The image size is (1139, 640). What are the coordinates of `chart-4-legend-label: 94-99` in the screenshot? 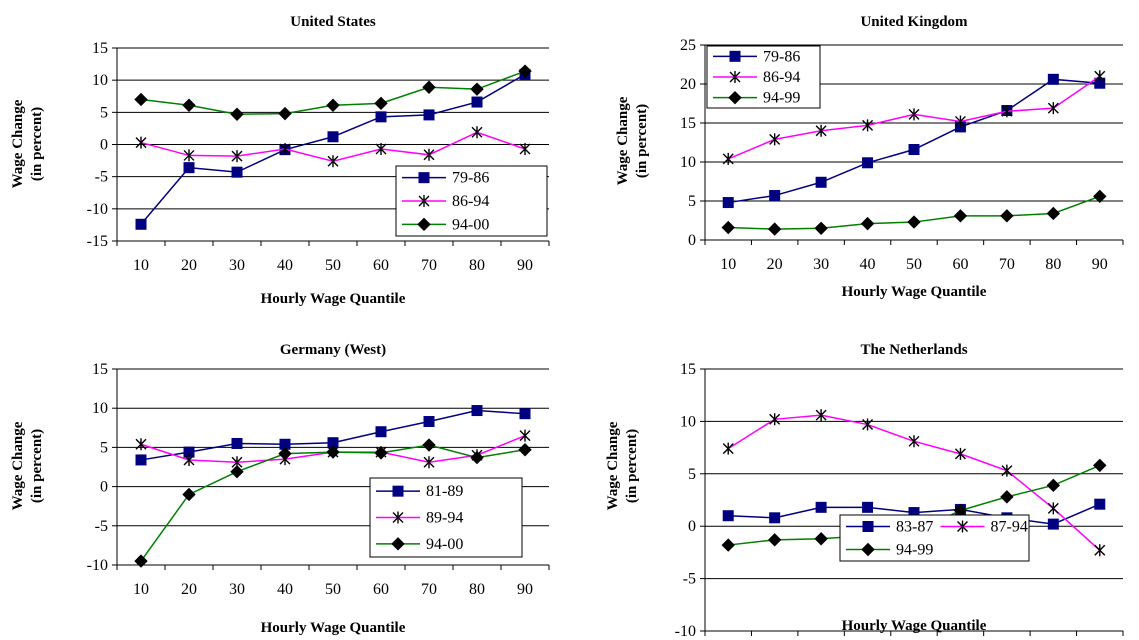 It's located at (914, 550).